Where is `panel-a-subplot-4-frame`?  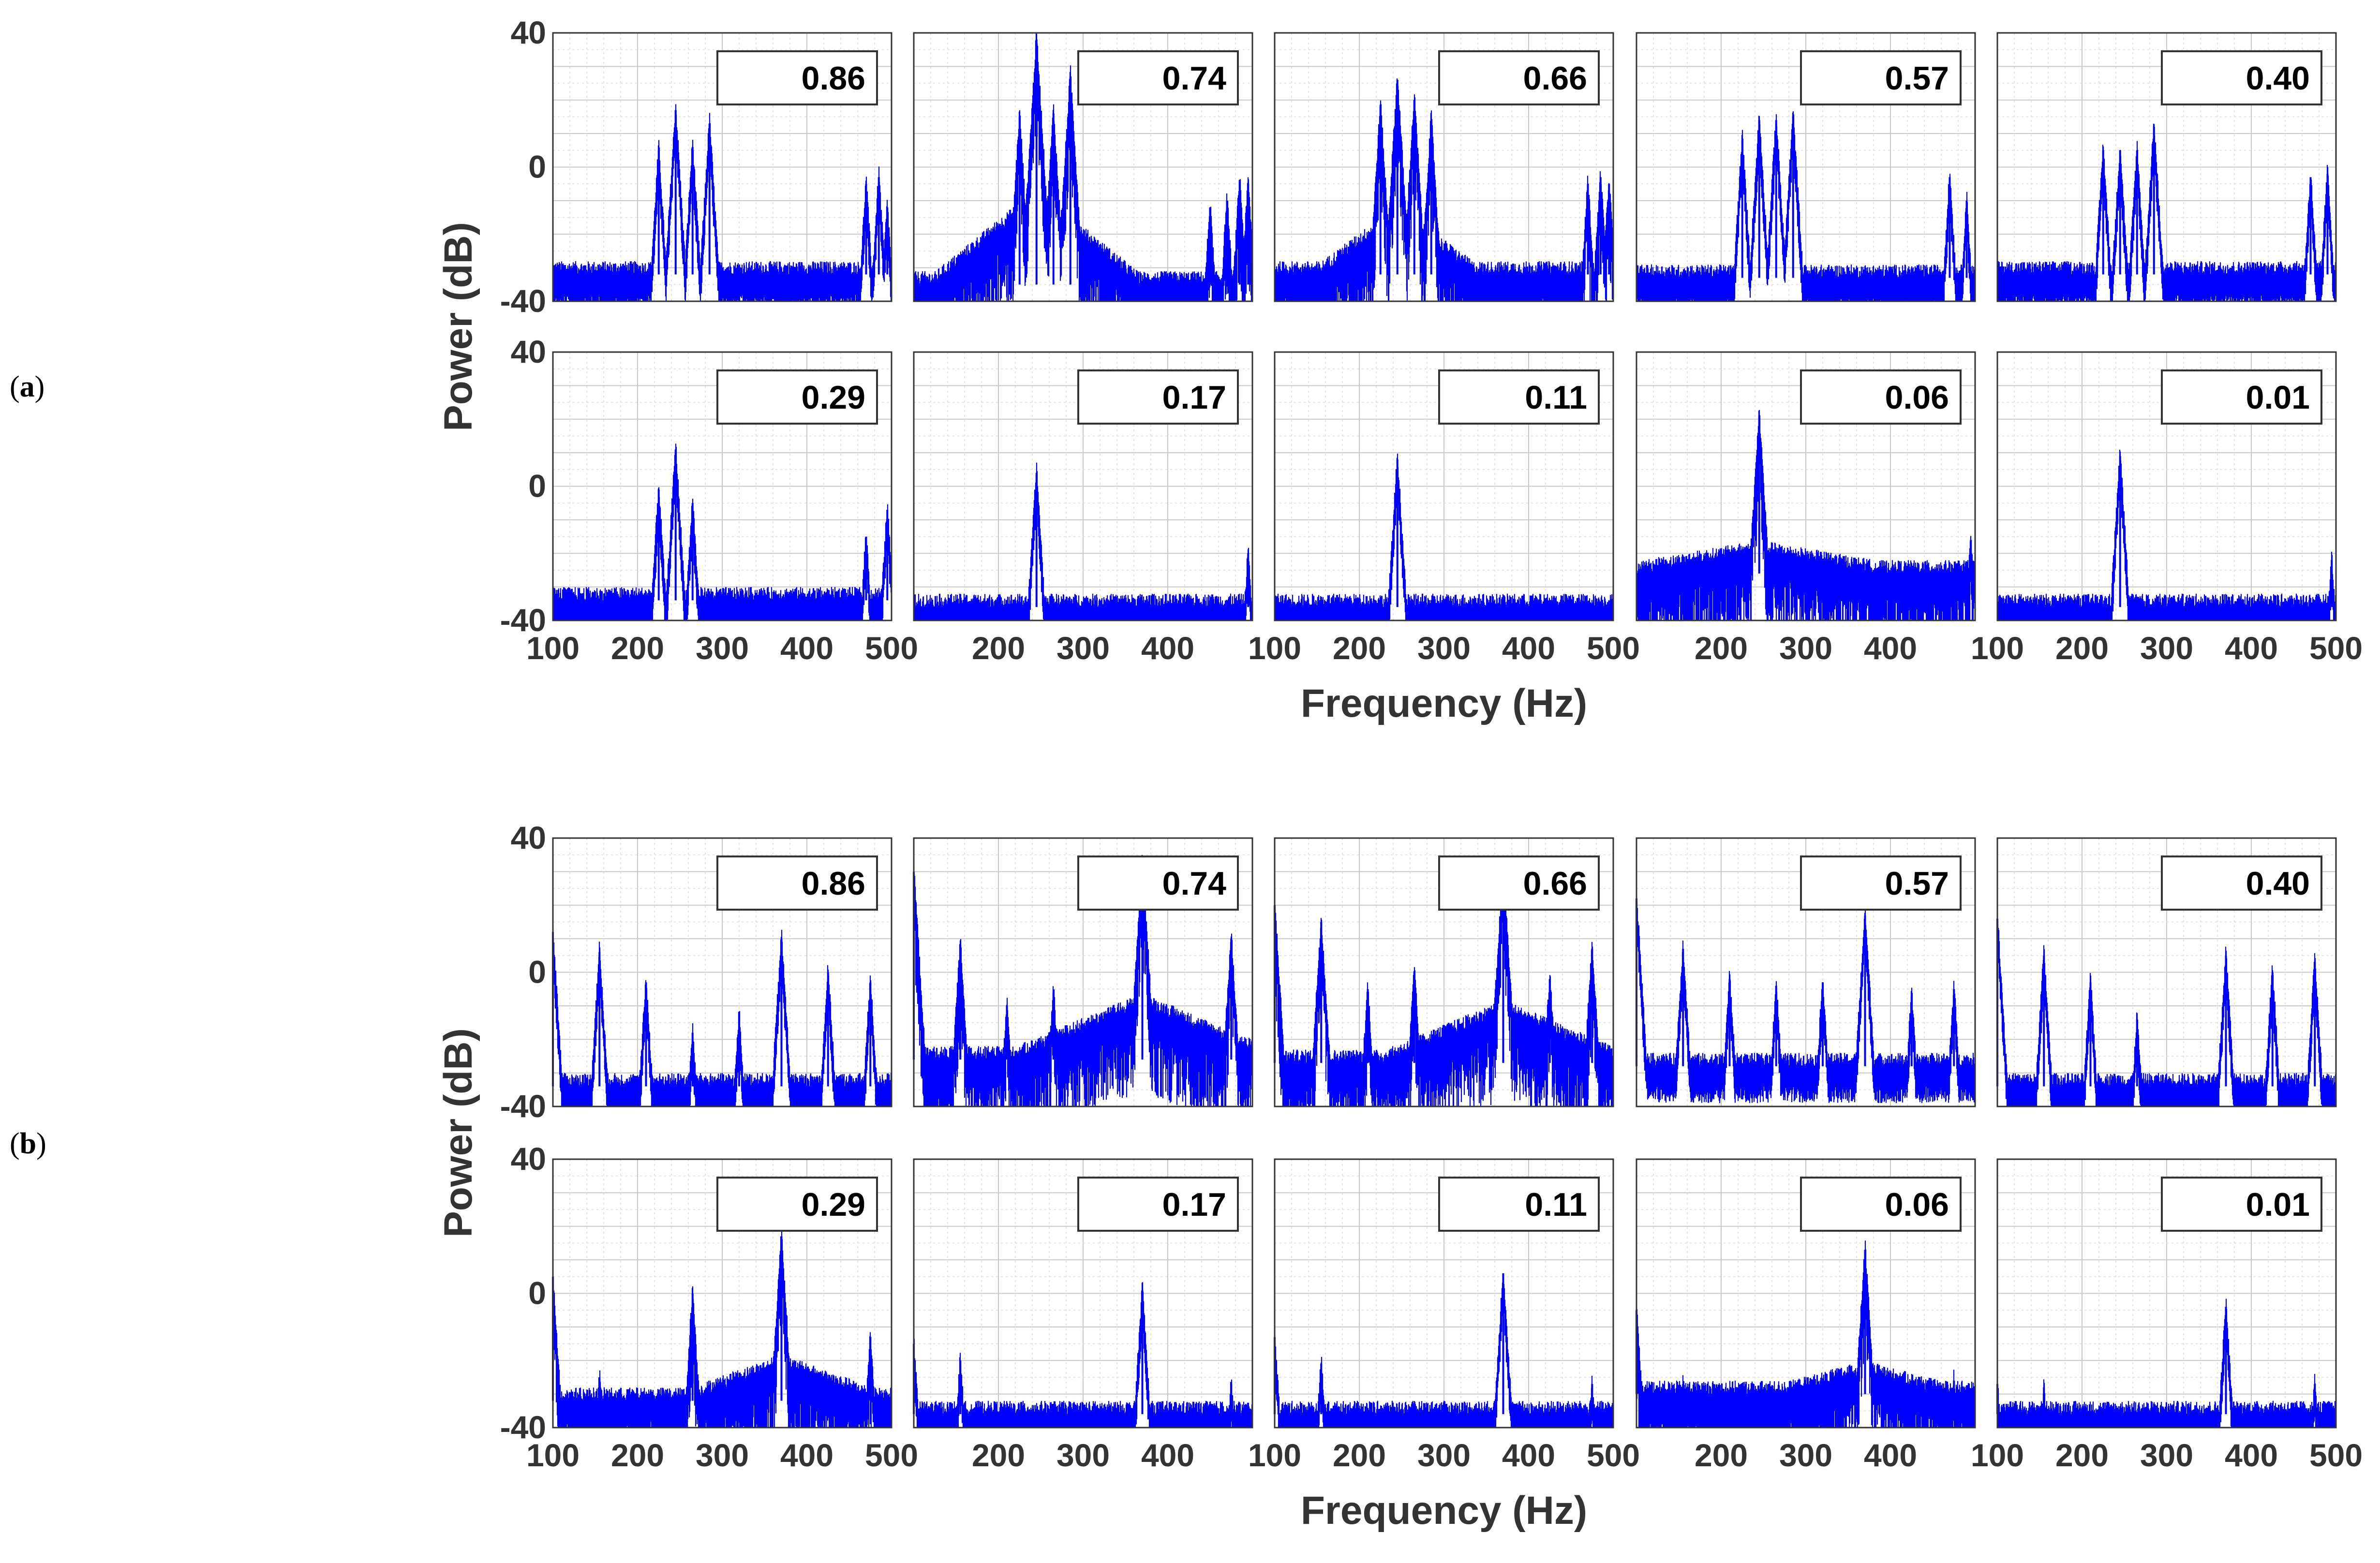 panel-a-subplot-4-frame is located at coordinates (1806, 167).